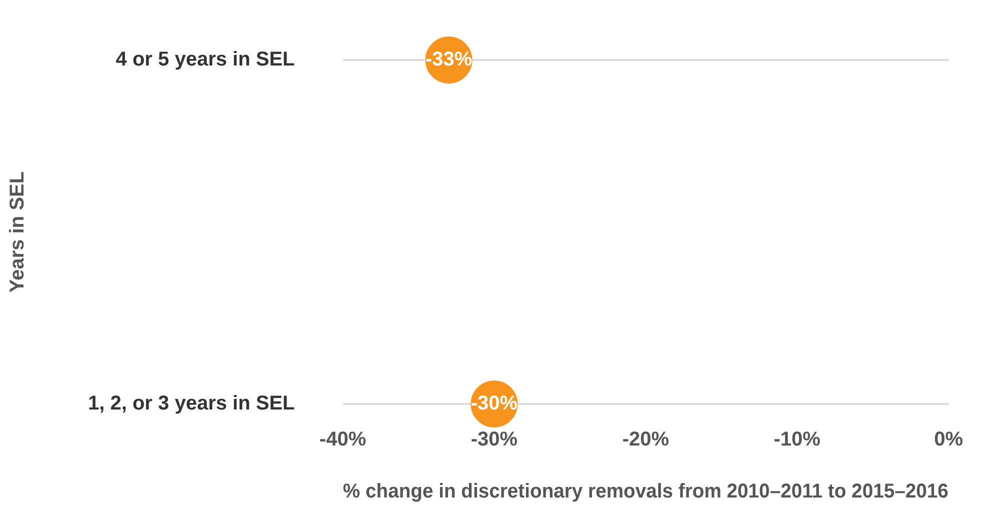 The image size is (987, 510). Describe the element at coordinates (205, 59) in the screenshot. I see `y-tick-label: 4 or 5 years in SEL` at that location.